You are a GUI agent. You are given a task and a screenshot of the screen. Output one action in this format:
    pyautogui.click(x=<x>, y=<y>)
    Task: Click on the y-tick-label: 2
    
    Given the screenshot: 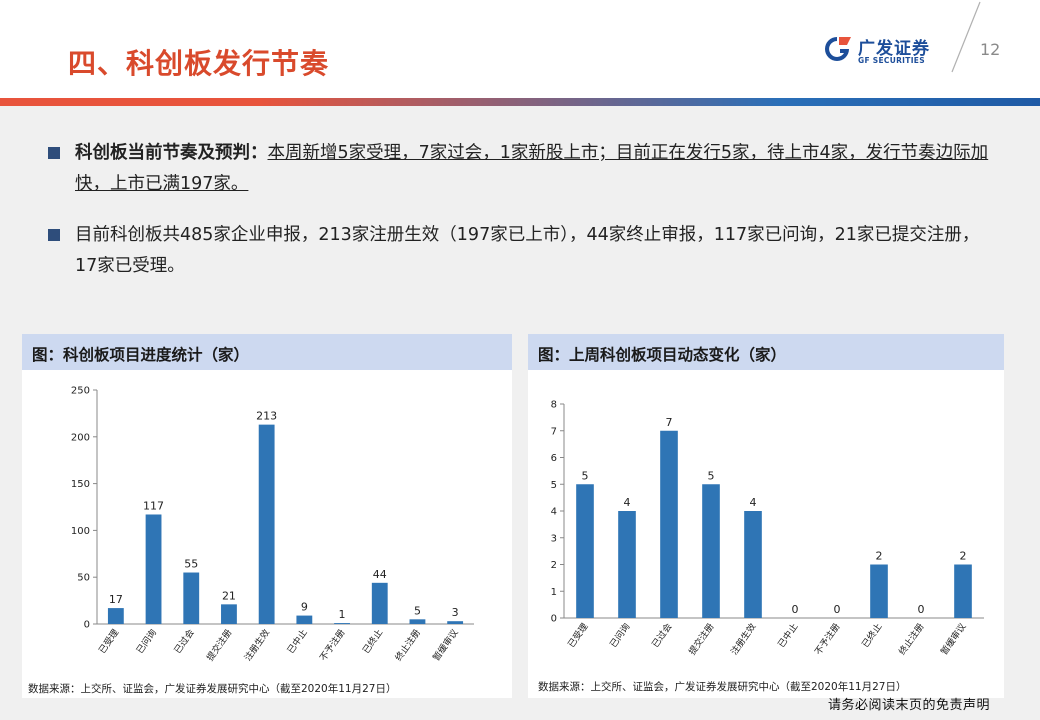 What is the action you would take?
    pyautogui.click(x=554, y=565)
    